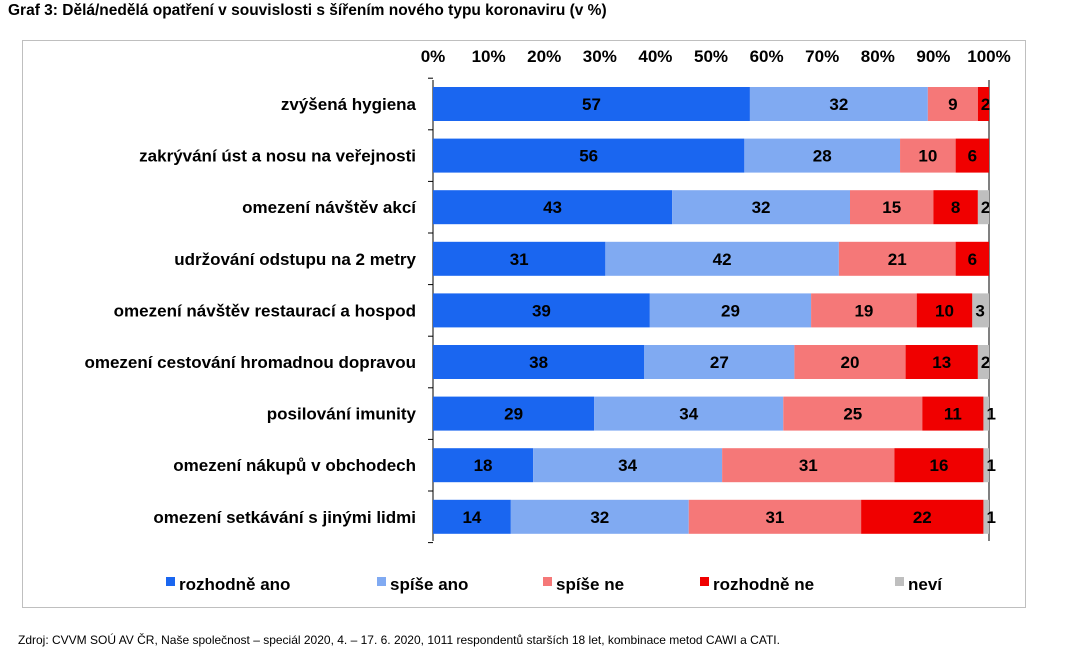 The image size is (1082, 663). I want to click on x-tick-label: 80%, so click(878, 56).